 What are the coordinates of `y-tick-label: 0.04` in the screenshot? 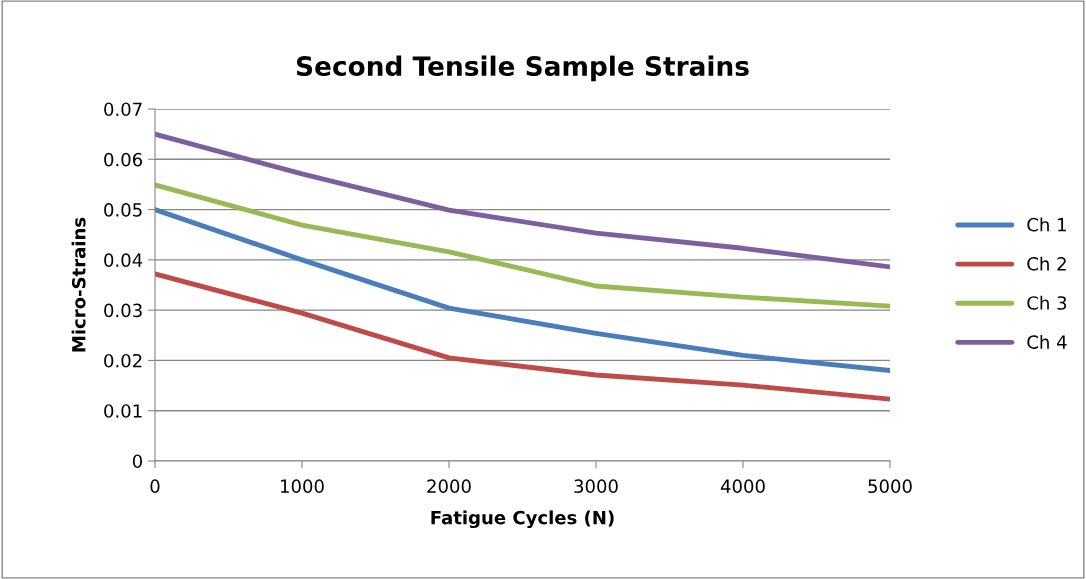 It's located at (123, 260).